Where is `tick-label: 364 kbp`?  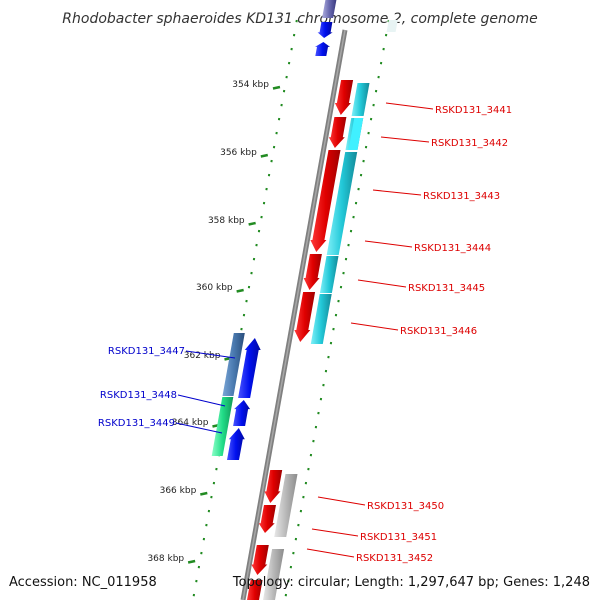 tick-label: 364 kbp is located at coordinates (190, 423).